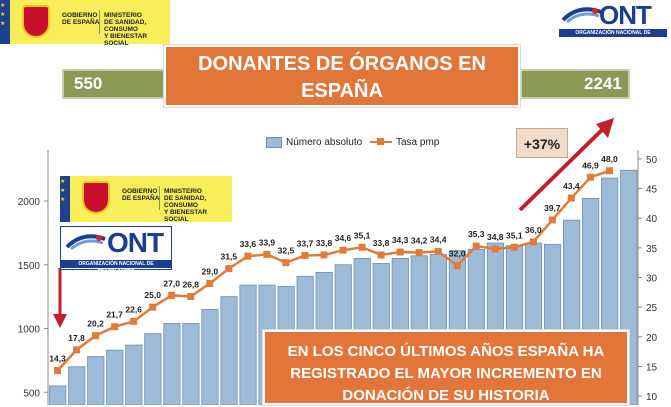  I want to click on arrow-up-icon, so click(605, 128).